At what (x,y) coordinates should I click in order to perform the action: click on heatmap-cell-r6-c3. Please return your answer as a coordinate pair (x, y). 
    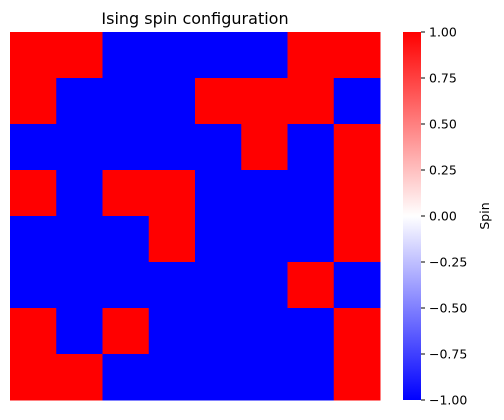
    Looking at the image, I should click on (172, 331).